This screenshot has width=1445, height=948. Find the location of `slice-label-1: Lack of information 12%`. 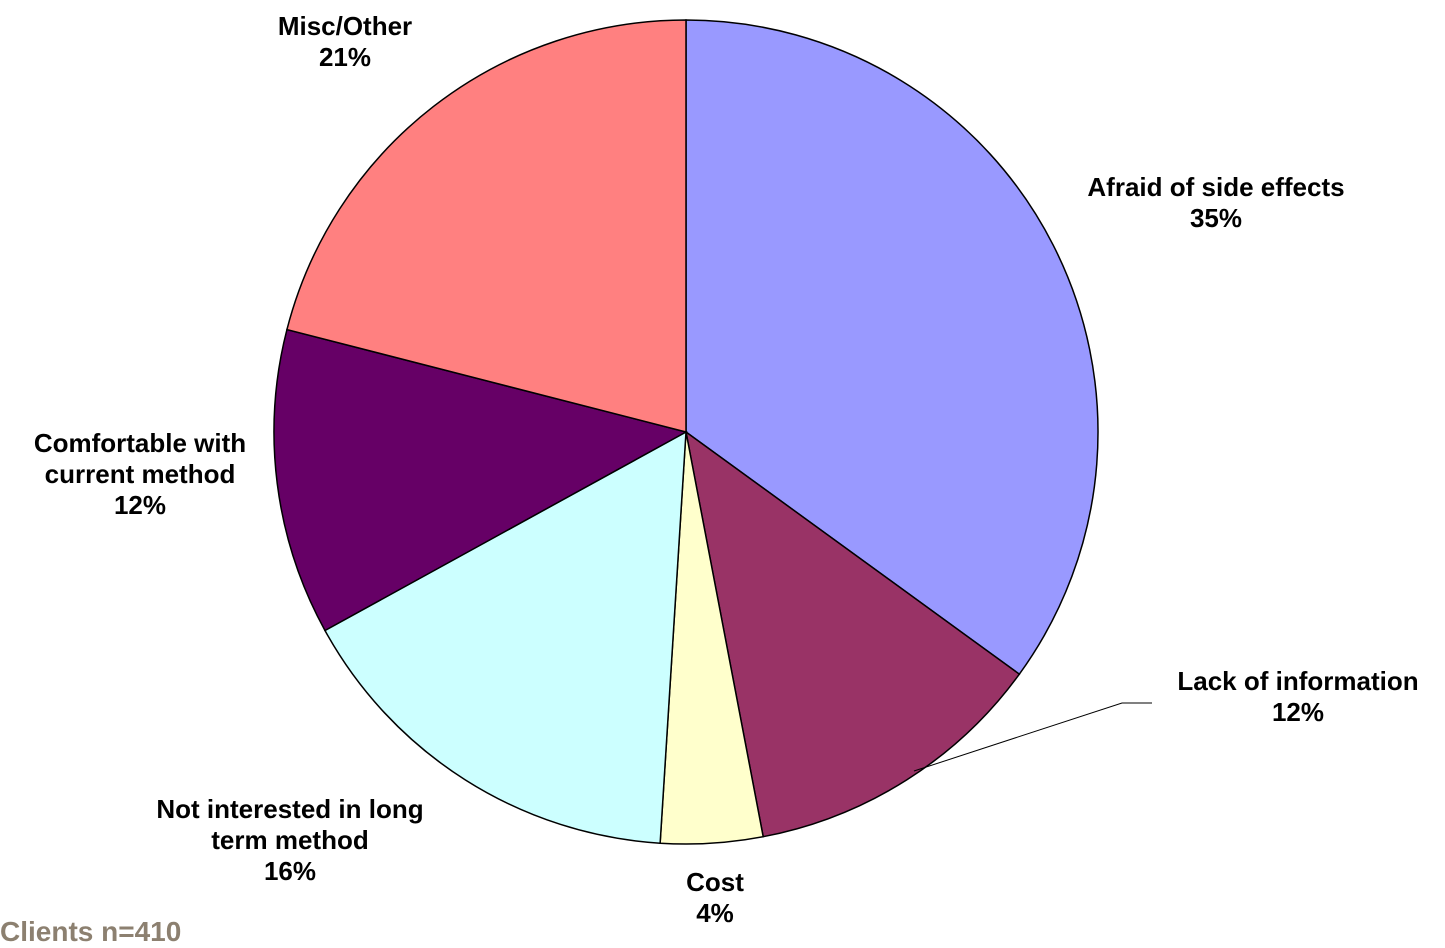

slice-label-1: Lack of information 12% is located at coordinates (1297, 696).